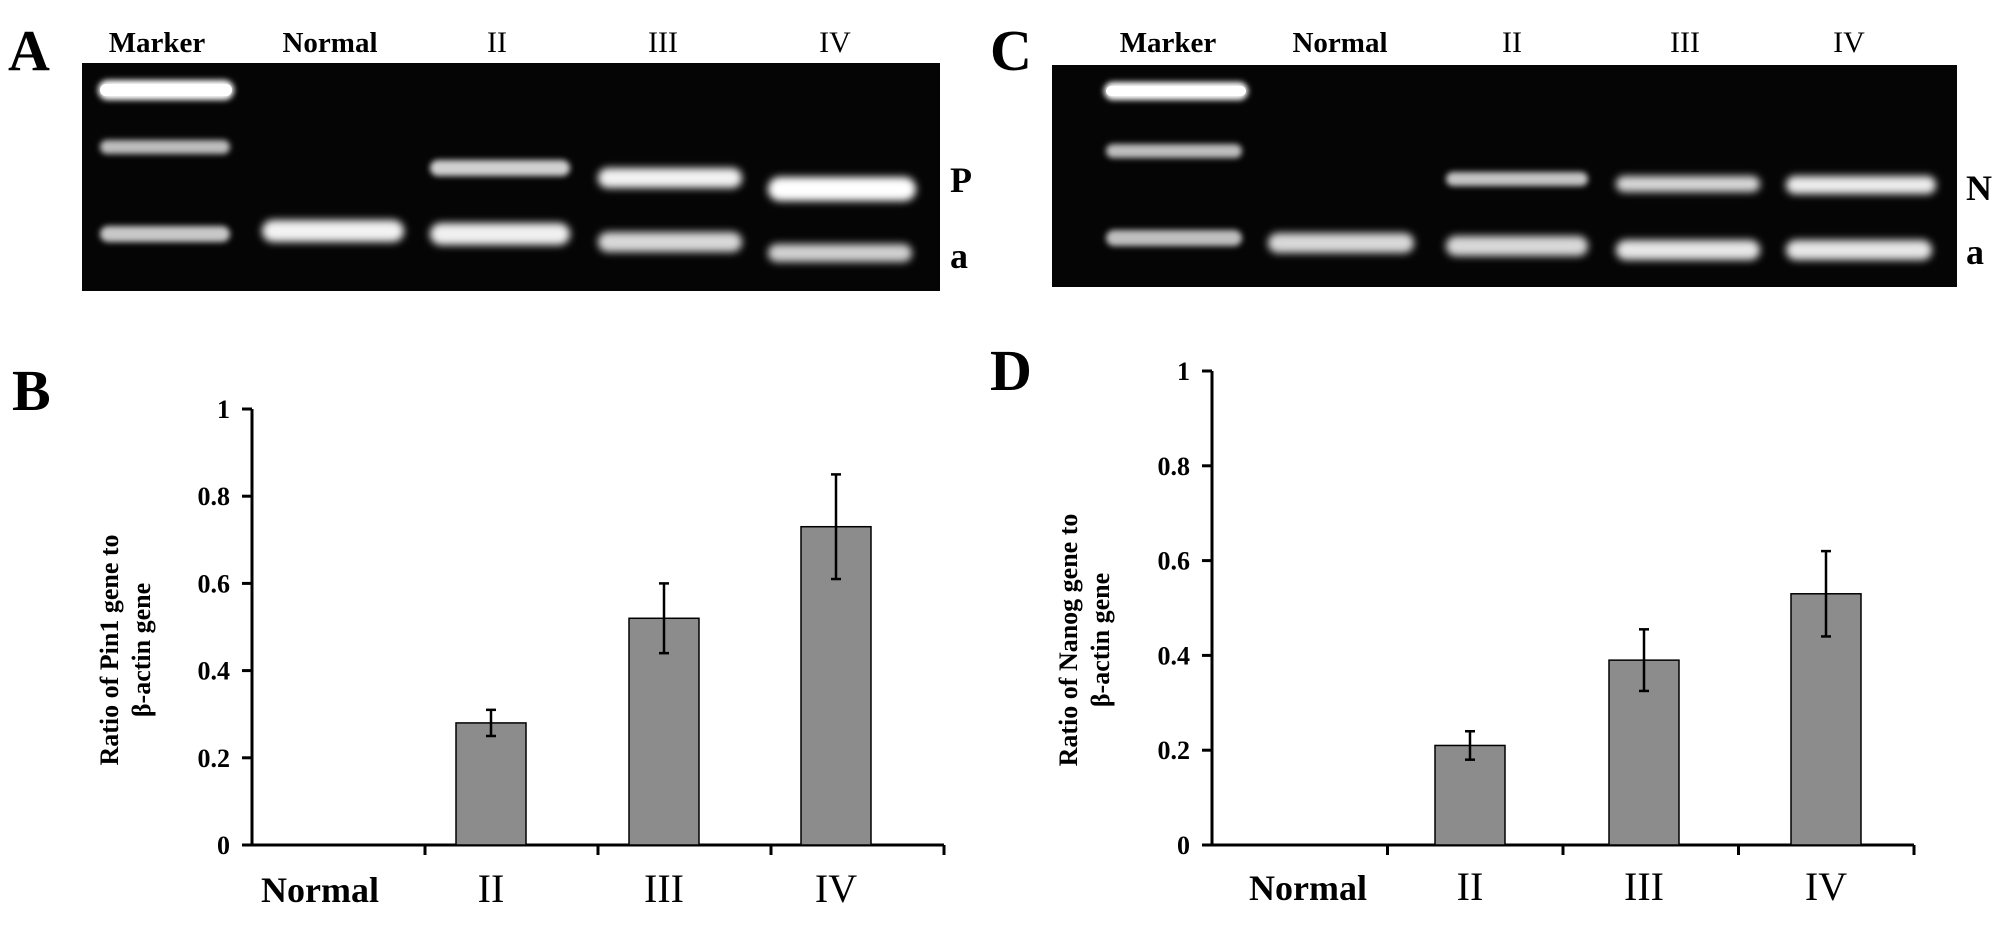 The image size is (2008, 933). Describe the element at coordinates (1861, 218) in the screenshot. I see `gel-c-iv-bands` at that location.